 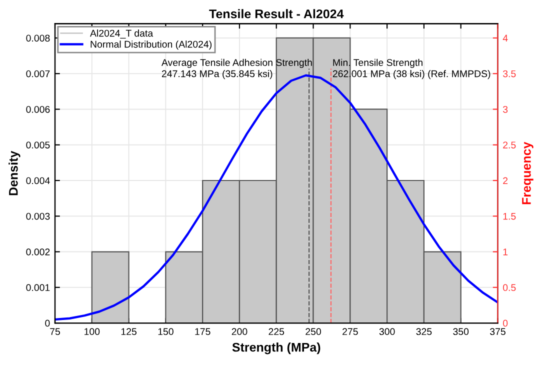 What do you see at coordinates (528, 173) in the screenshot?
I see `y2-axis-title: Frequency` at bounding box center [528, 173].